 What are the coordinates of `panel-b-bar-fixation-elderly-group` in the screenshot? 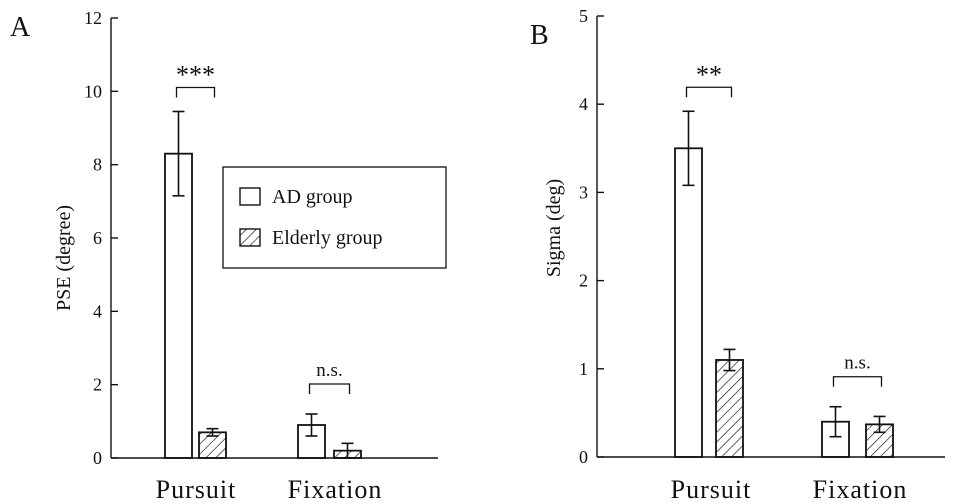 It's located at (879, 440).